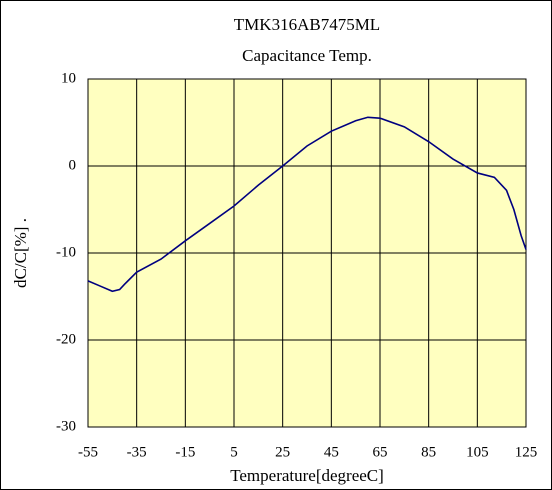 Image resolution: width=552 pixels, height=490 pixels. What do you see at coordinates (307, 475) in the screenshot?
I see `x-axis-label: Temperature[degreeC]` at bounding box center [307, 475].